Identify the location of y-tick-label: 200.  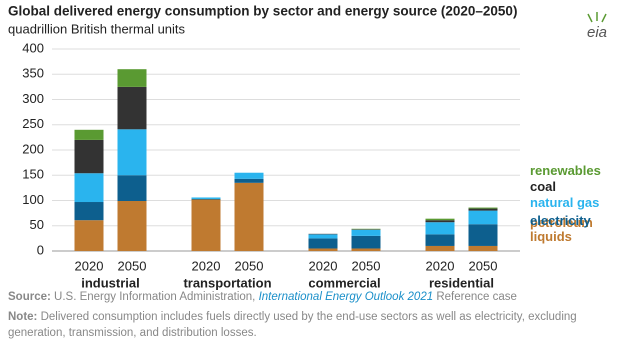
(33, 148).